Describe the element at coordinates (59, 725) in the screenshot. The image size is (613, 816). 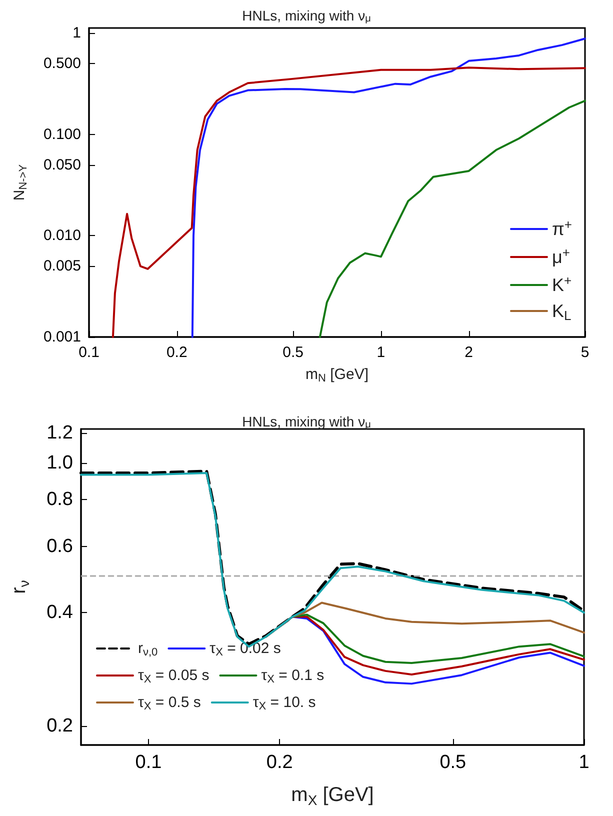
I see `y-tick-label: 0.2` at that location.